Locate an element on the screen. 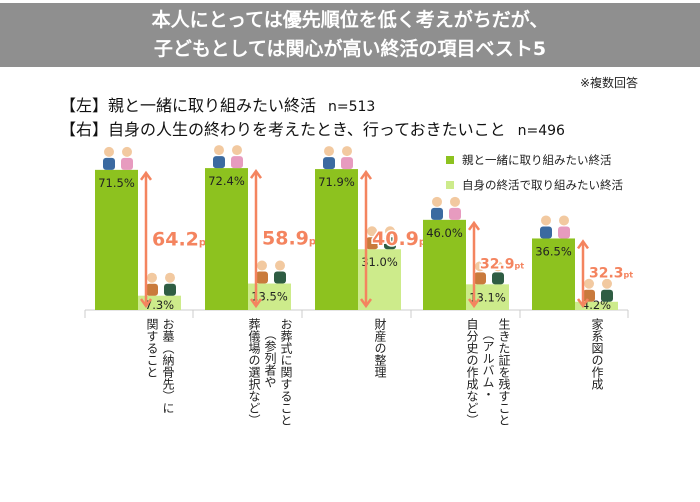  data-label-self: 31.0% is located at coordinates (379, 262).